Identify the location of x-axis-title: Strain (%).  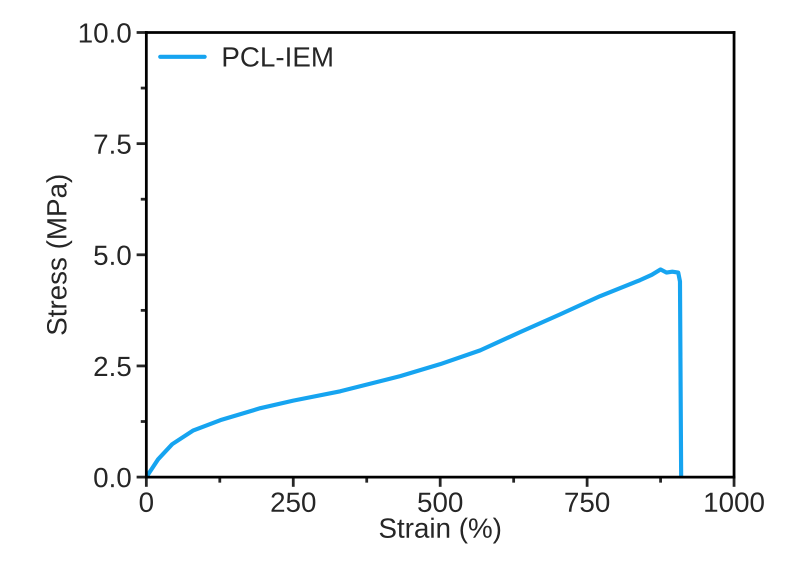
(440, 531).